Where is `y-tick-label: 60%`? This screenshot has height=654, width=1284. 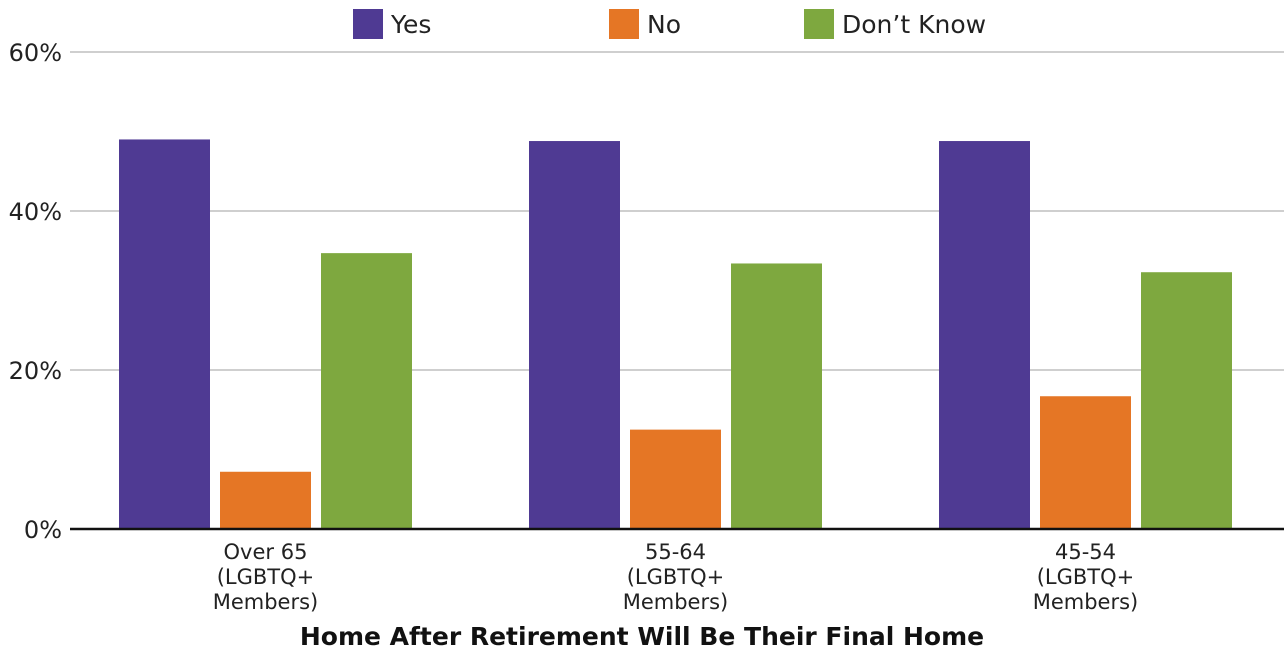 y-tick-label: 60% is located at coordinates (35, 53).